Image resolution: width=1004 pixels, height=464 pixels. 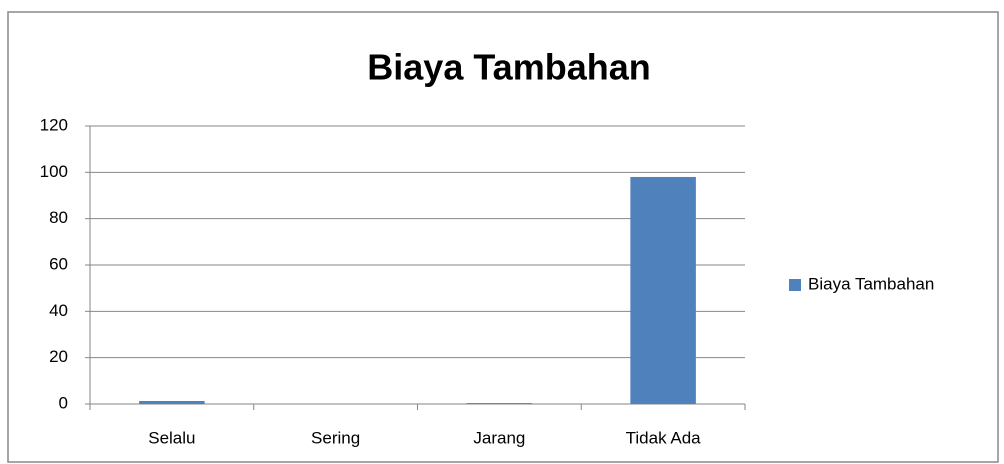 What do you see at coordinates (58, 310) in the screenshot?
I see `y-tick-label: 40` at bounding box center [58, 310].